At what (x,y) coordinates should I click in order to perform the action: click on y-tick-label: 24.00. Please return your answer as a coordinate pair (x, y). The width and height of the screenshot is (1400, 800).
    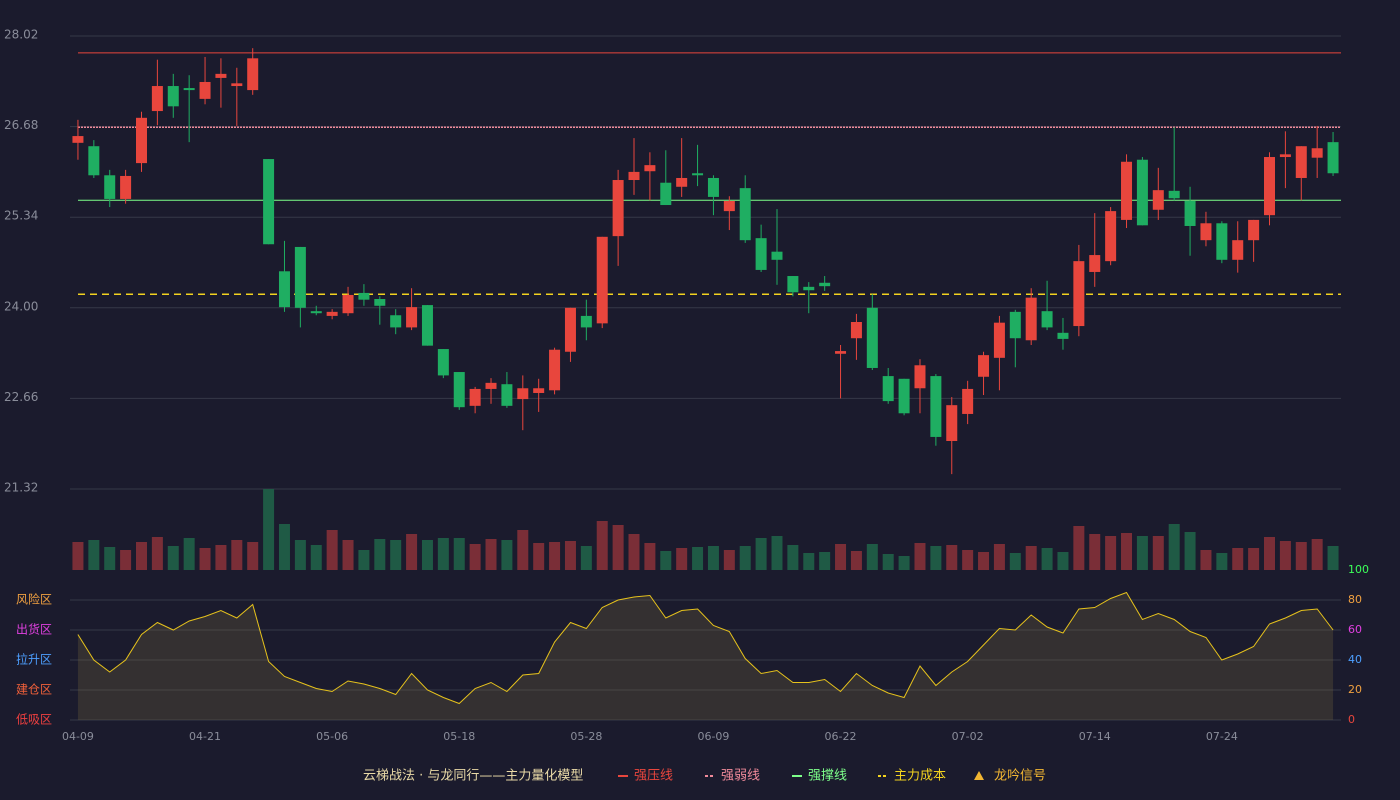
    Looking at the image, I should click on (21, 306).